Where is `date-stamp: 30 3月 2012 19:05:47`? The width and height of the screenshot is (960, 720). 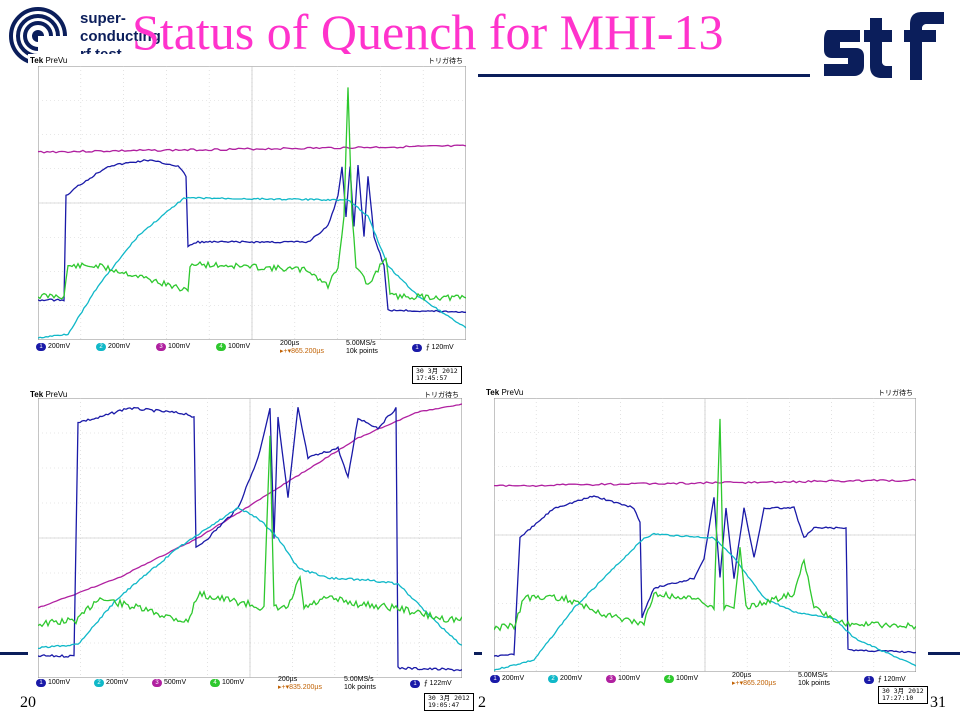
date-stamp: 30 3月 2012 19:05:47 is located at coordinates (449, 702).